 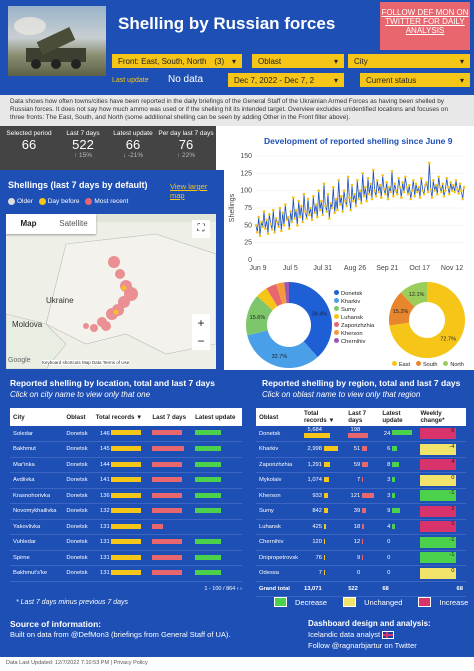 What do you see at coordinates (37, 573) in the screenshot?
I see `city-name: Bakhmut's'ke` at bounding box center [37, 573].